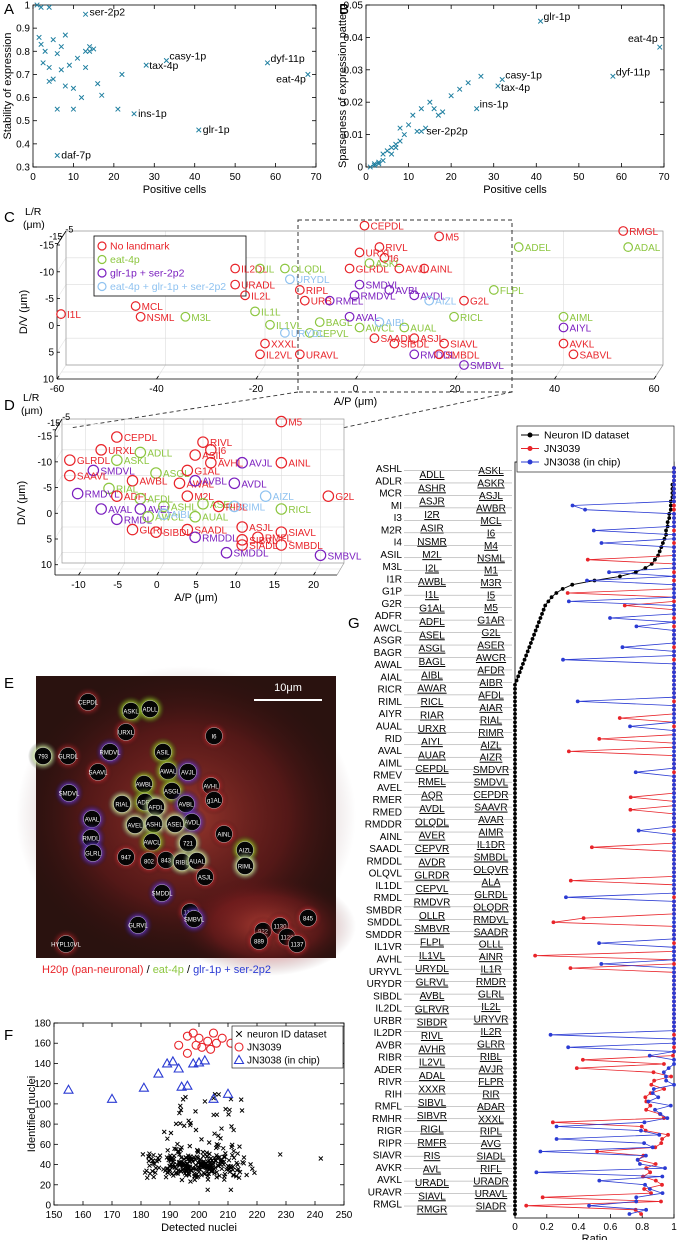 Image resolution: width=677 pixels, height=1240 pixels. Describe the element at coordinates (582, 345) in the screenshot. I see `neuron-label: AVKL` at that location.